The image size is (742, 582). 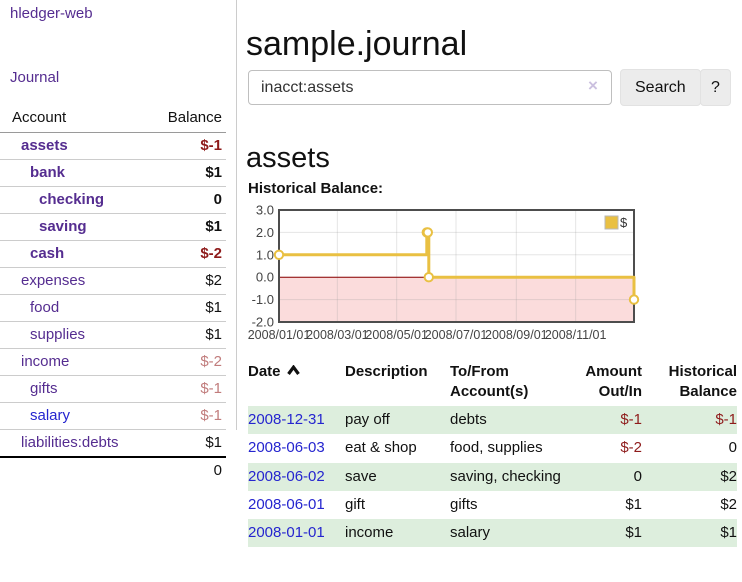 I want to click on search-button: Search, so click(x=660, y=87).